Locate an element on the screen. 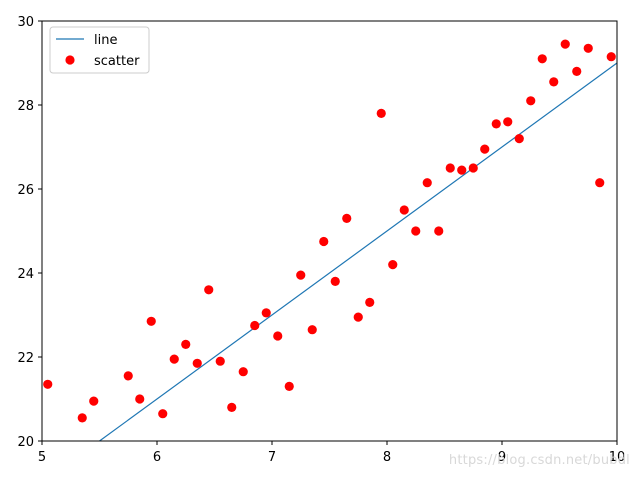 The width and height of the screenshot is (640, 480). y-tick-label: 22 is located at coordinates (25, 358).